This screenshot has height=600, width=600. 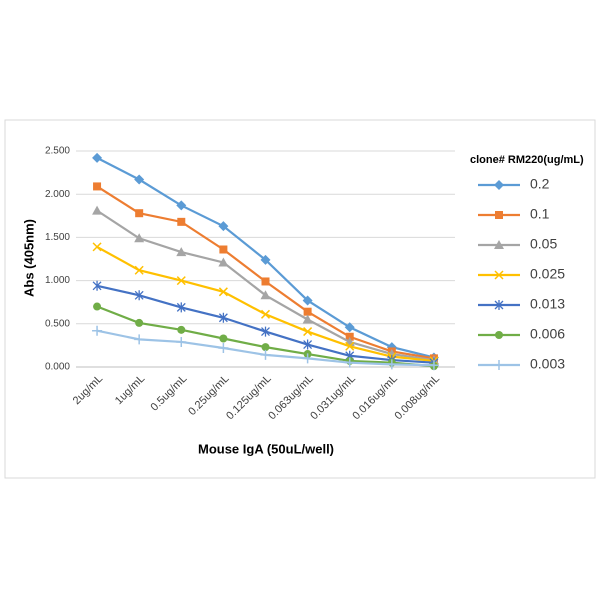 What do you see at coordinates (543, 244) in the screenshot?
I see `legend-label: 0.05` at bounding box center [543, 244].